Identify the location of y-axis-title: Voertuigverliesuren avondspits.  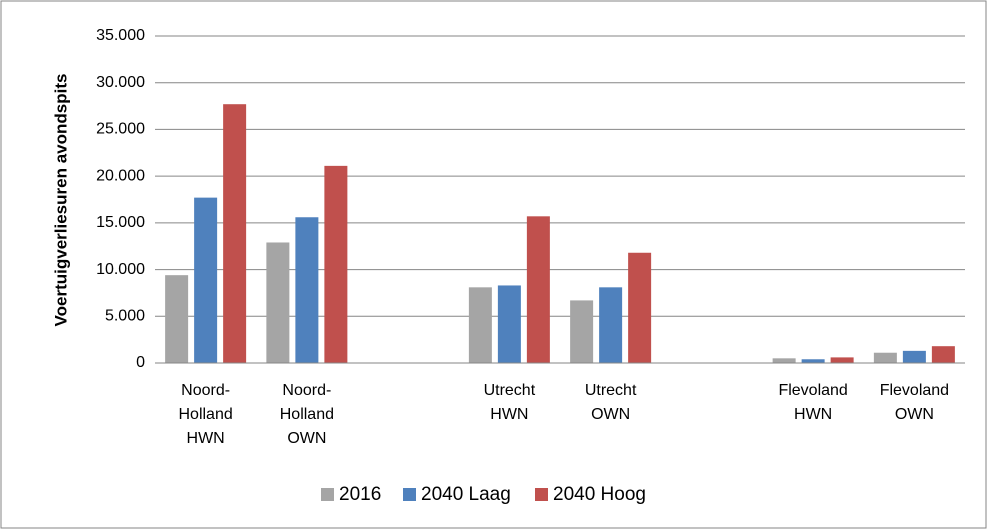
(60, 200).